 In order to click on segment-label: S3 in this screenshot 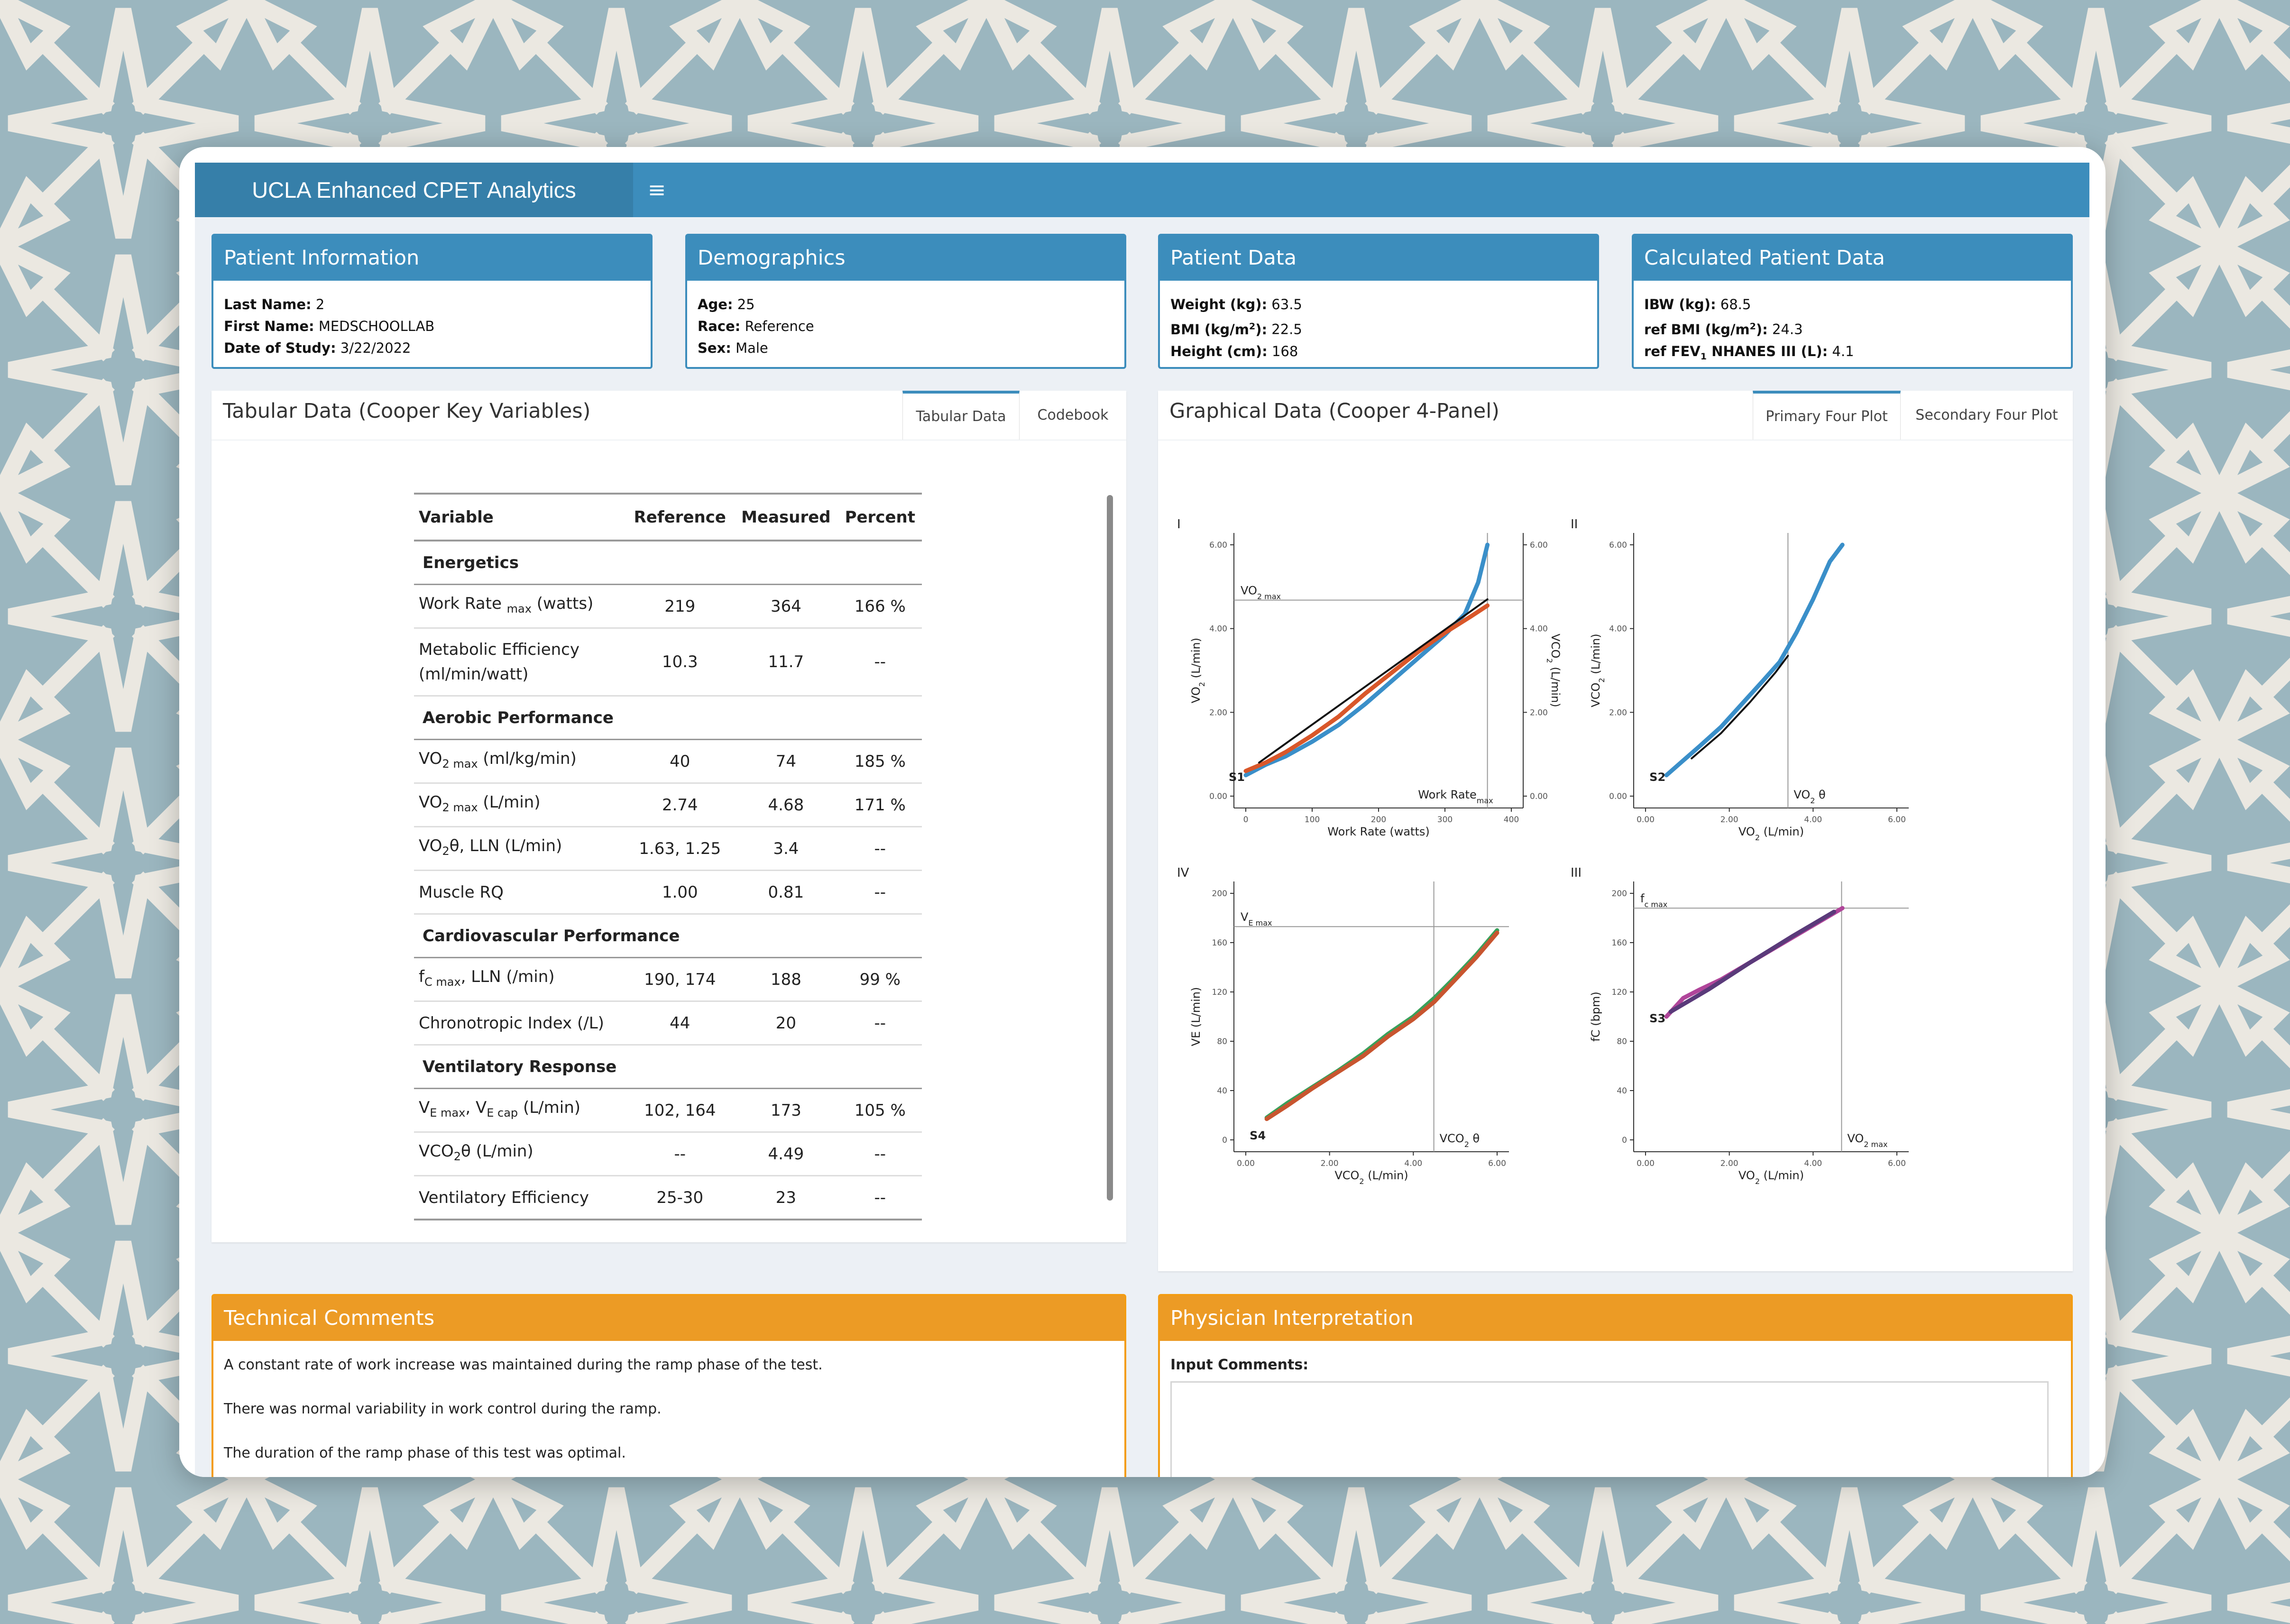, I will do `click(1657, 1018)`.